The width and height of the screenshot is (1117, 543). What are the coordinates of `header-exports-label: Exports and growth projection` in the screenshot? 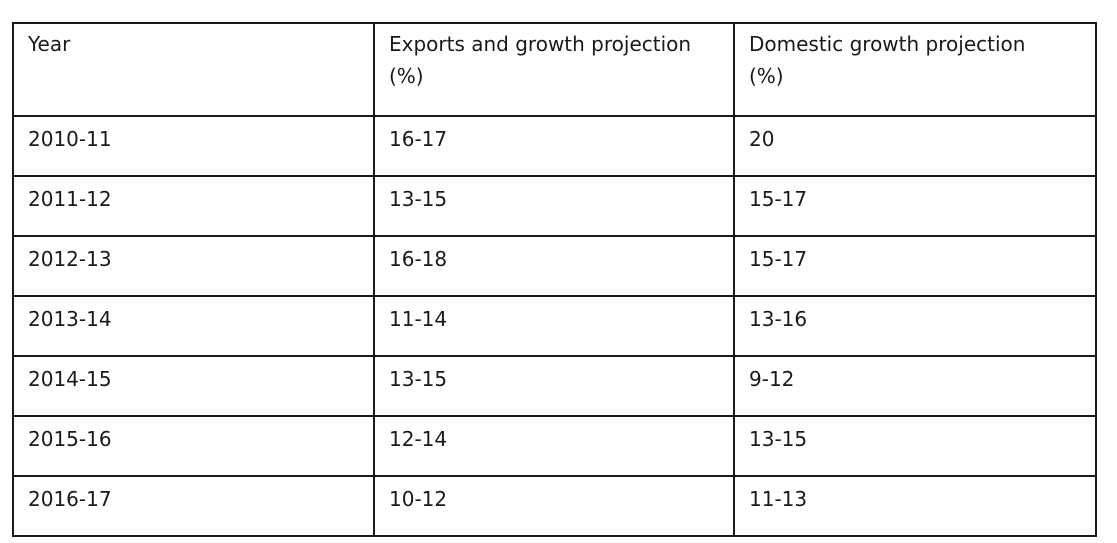 It's located at (540, 44).